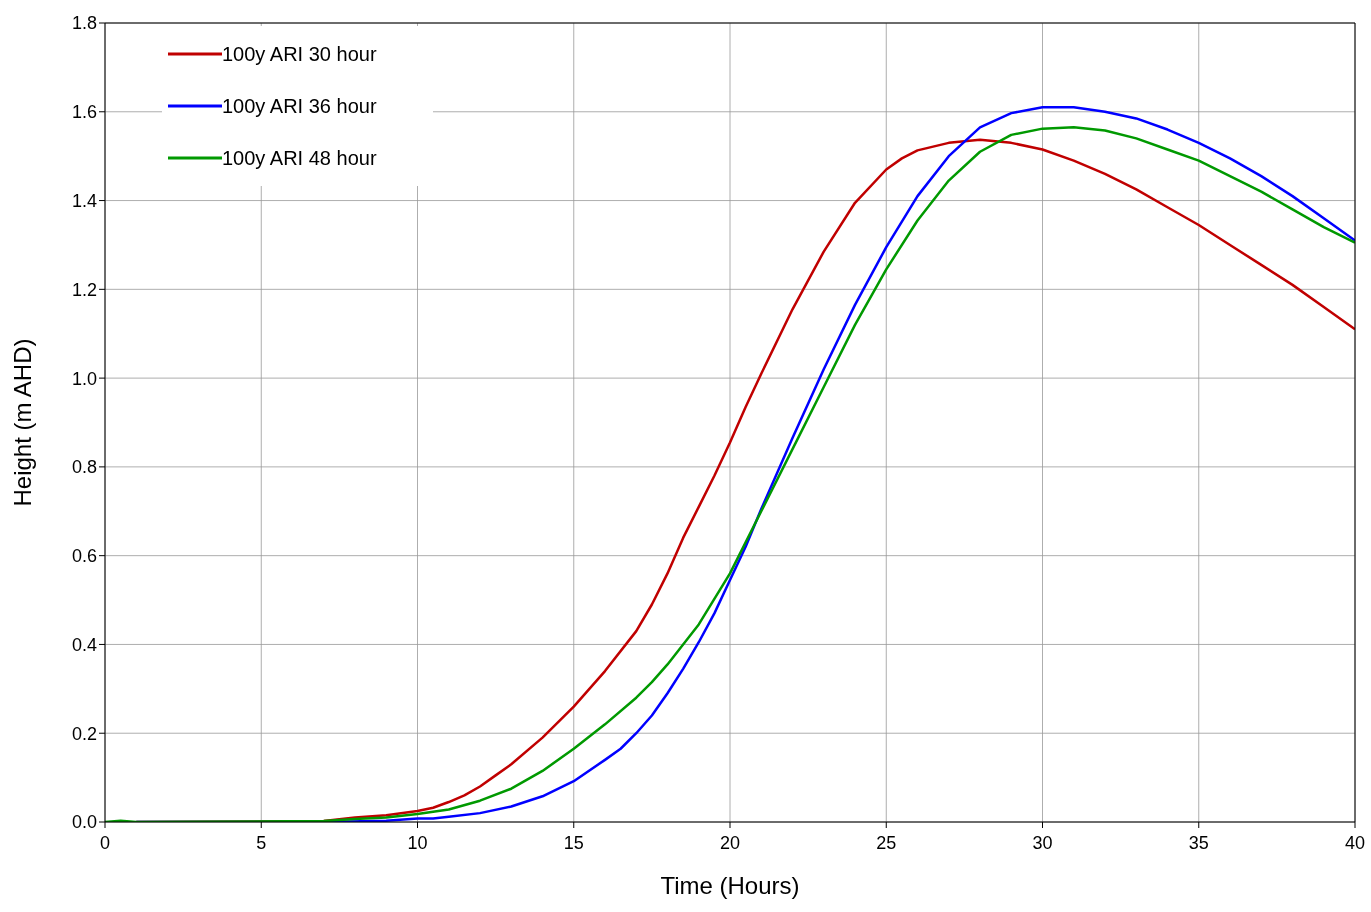  What do you see at coordinates (299, 106) in the screenshot?
I see `legend-label: 100y ARI 36 hour` at bounding box center [299, 106].